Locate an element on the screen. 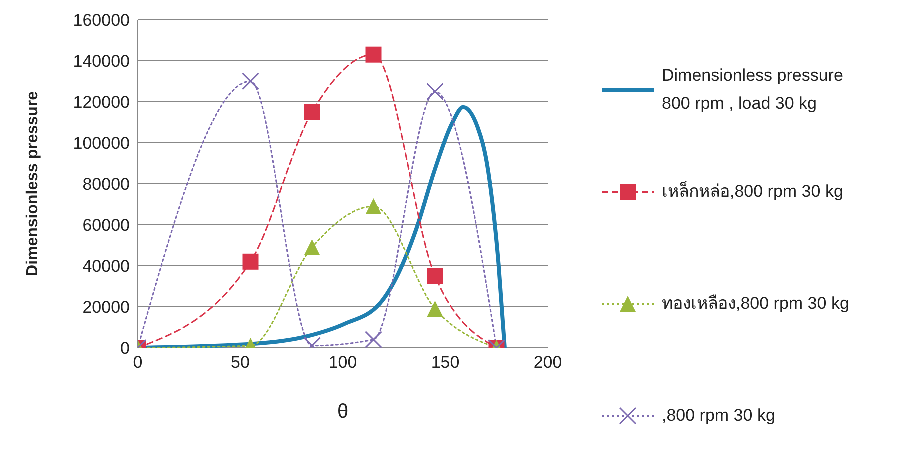  y-tick-label: 120000 is located at coordinates (101, 102).